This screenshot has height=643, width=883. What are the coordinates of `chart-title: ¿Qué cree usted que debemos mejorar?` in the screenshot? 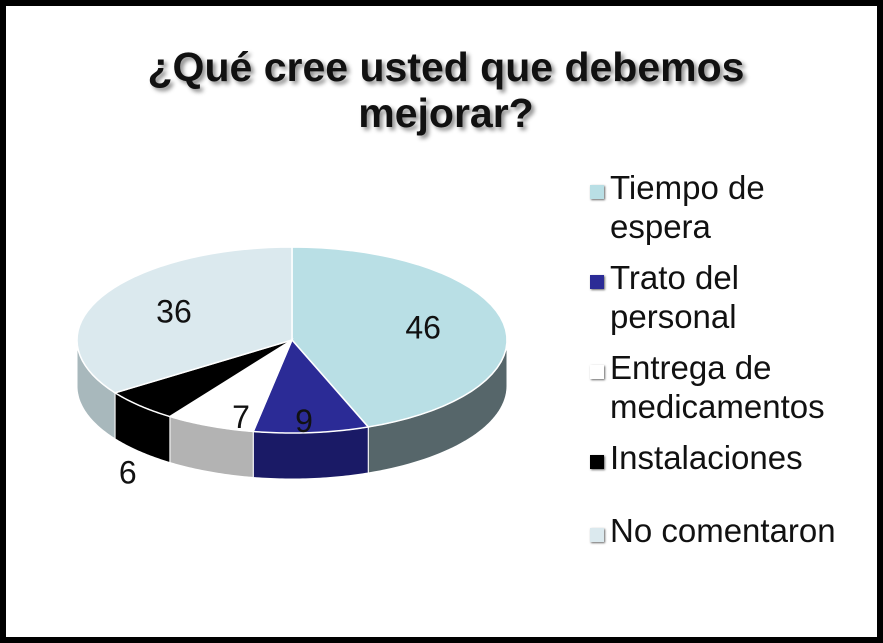 It's located at (446, 90).